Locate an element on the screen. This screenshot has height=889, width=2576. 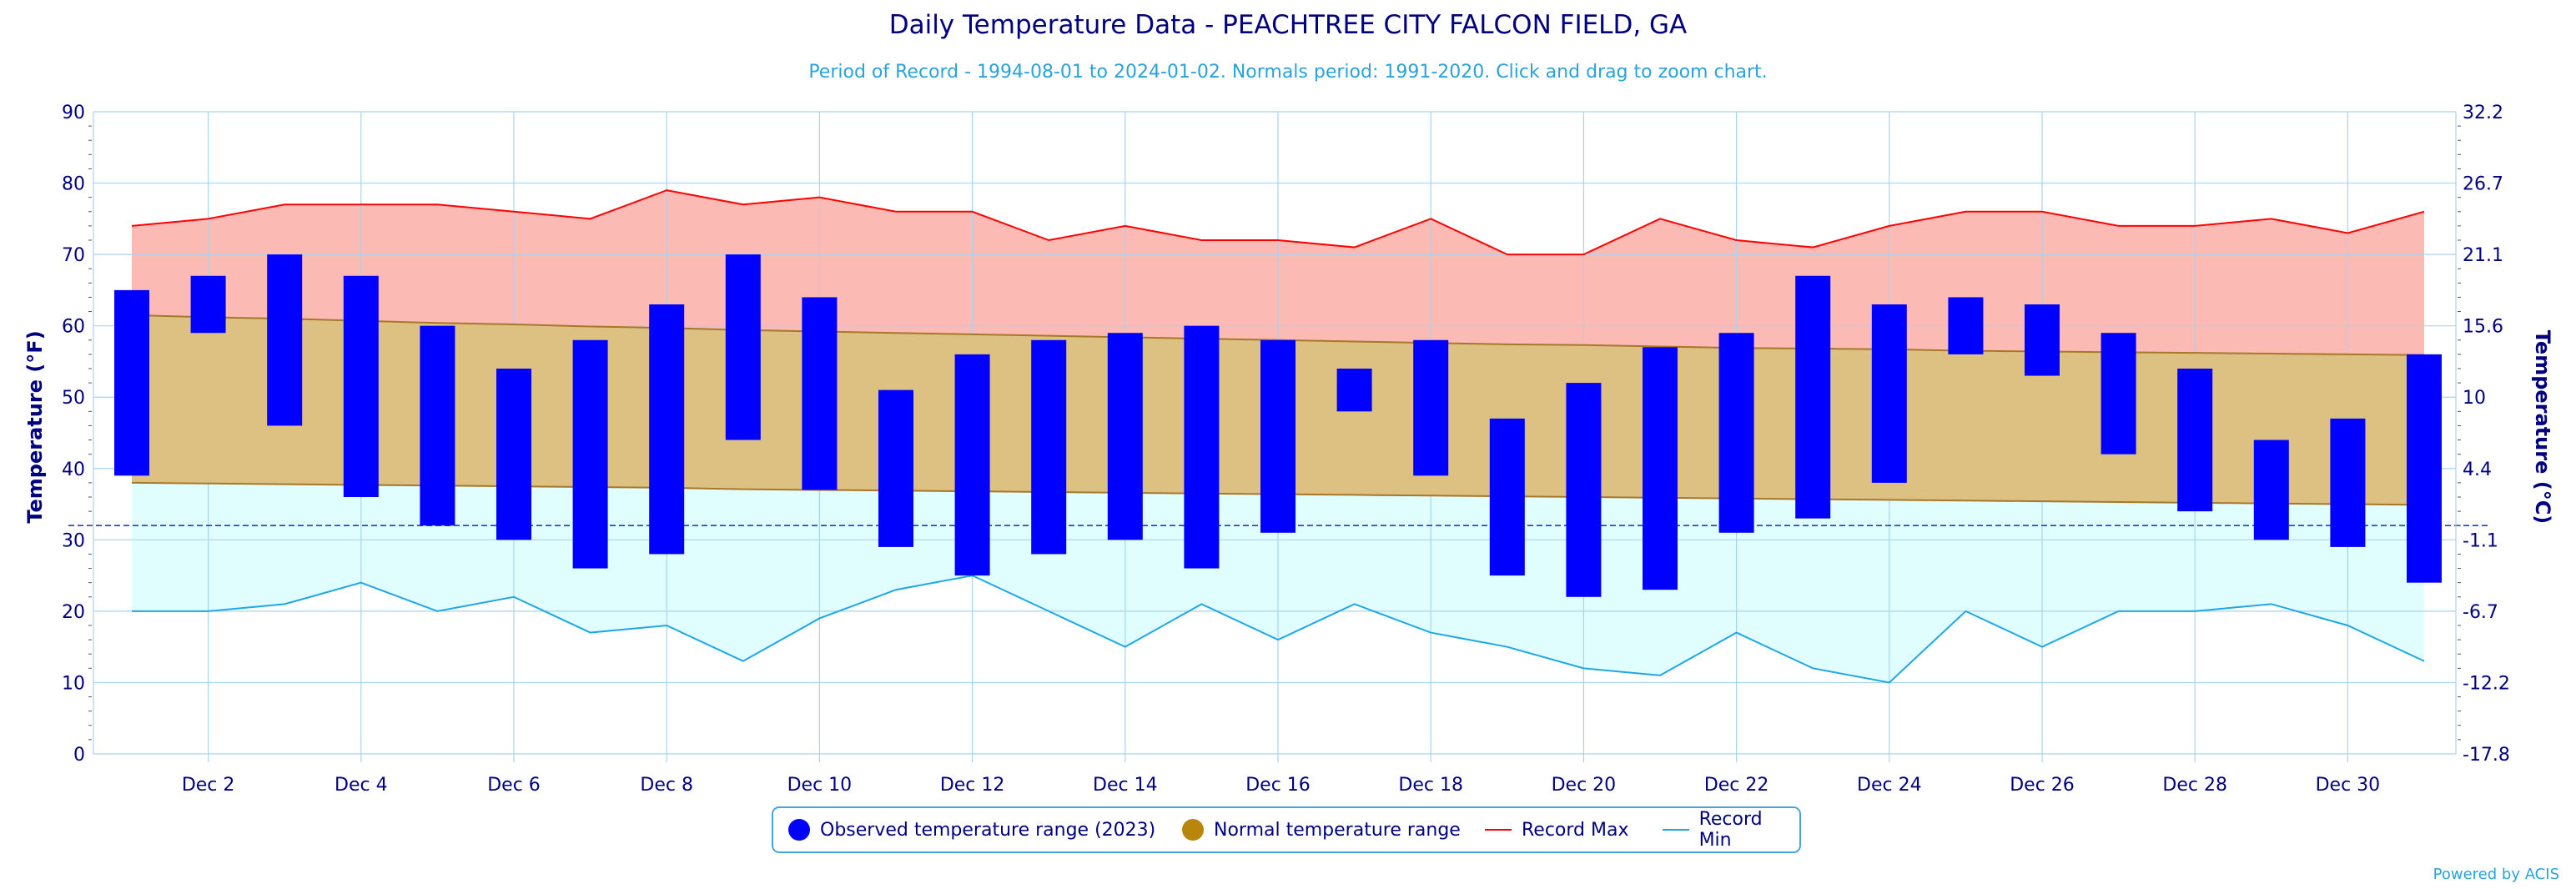
y-axis-title-right: Temperature (°C) is located at coordinates (2542, 427).